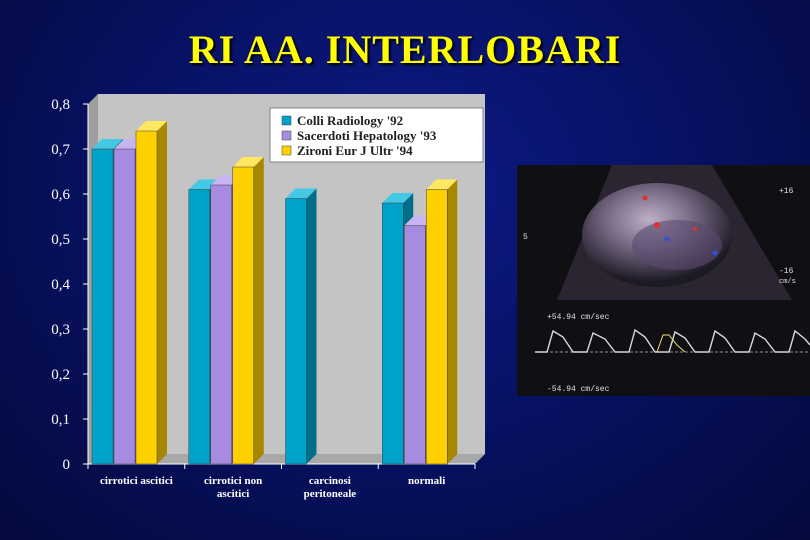  What do you see at coordinates (578, 389) in the screenshot?
I see `us-velocity-bottom: -54.94 cm/sec` at bounding box center [578, 389].